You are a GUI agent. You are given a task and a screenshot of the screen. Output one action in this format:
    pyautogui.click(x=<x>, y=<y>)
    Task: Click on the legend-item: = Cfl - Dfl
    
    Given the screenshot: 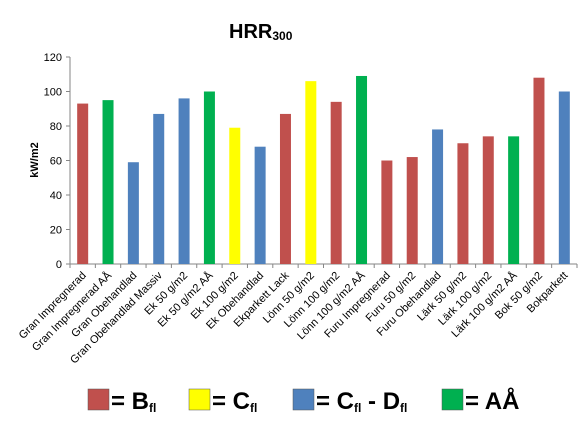 What is the action you would take?
    pyautogui.click(x=349, y=401)
    